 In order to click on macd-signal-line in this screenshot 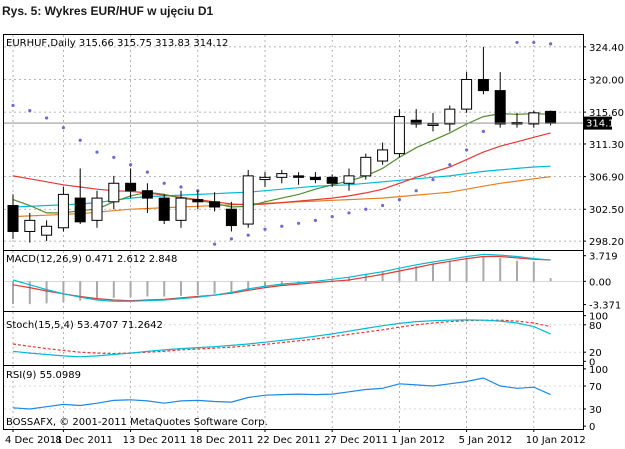, I will do `click(281, 278)`.